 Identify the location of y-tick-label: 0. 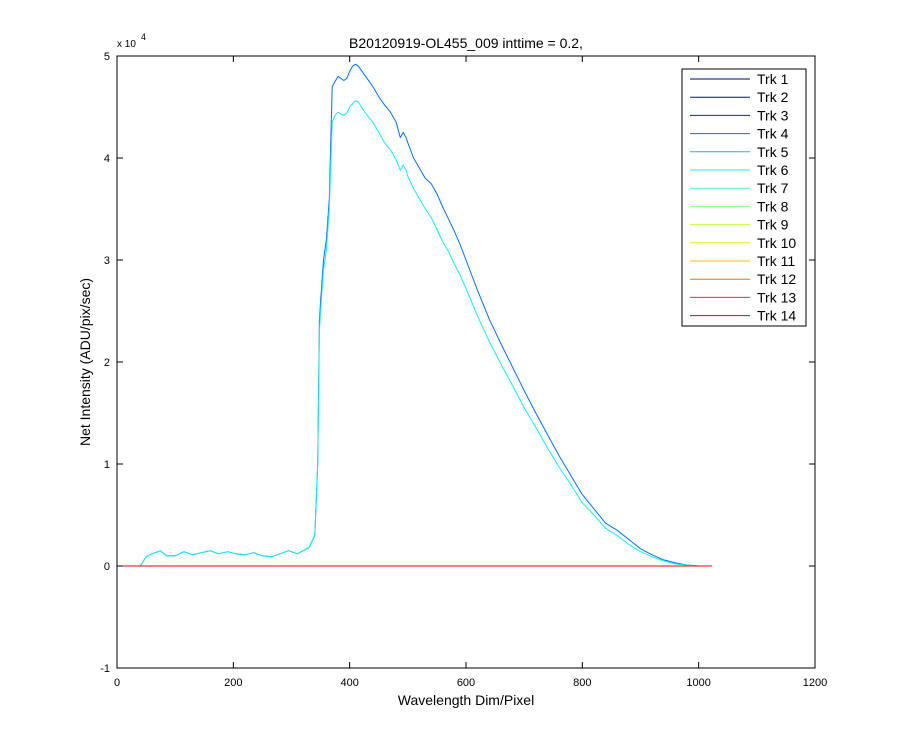
(107, 567).